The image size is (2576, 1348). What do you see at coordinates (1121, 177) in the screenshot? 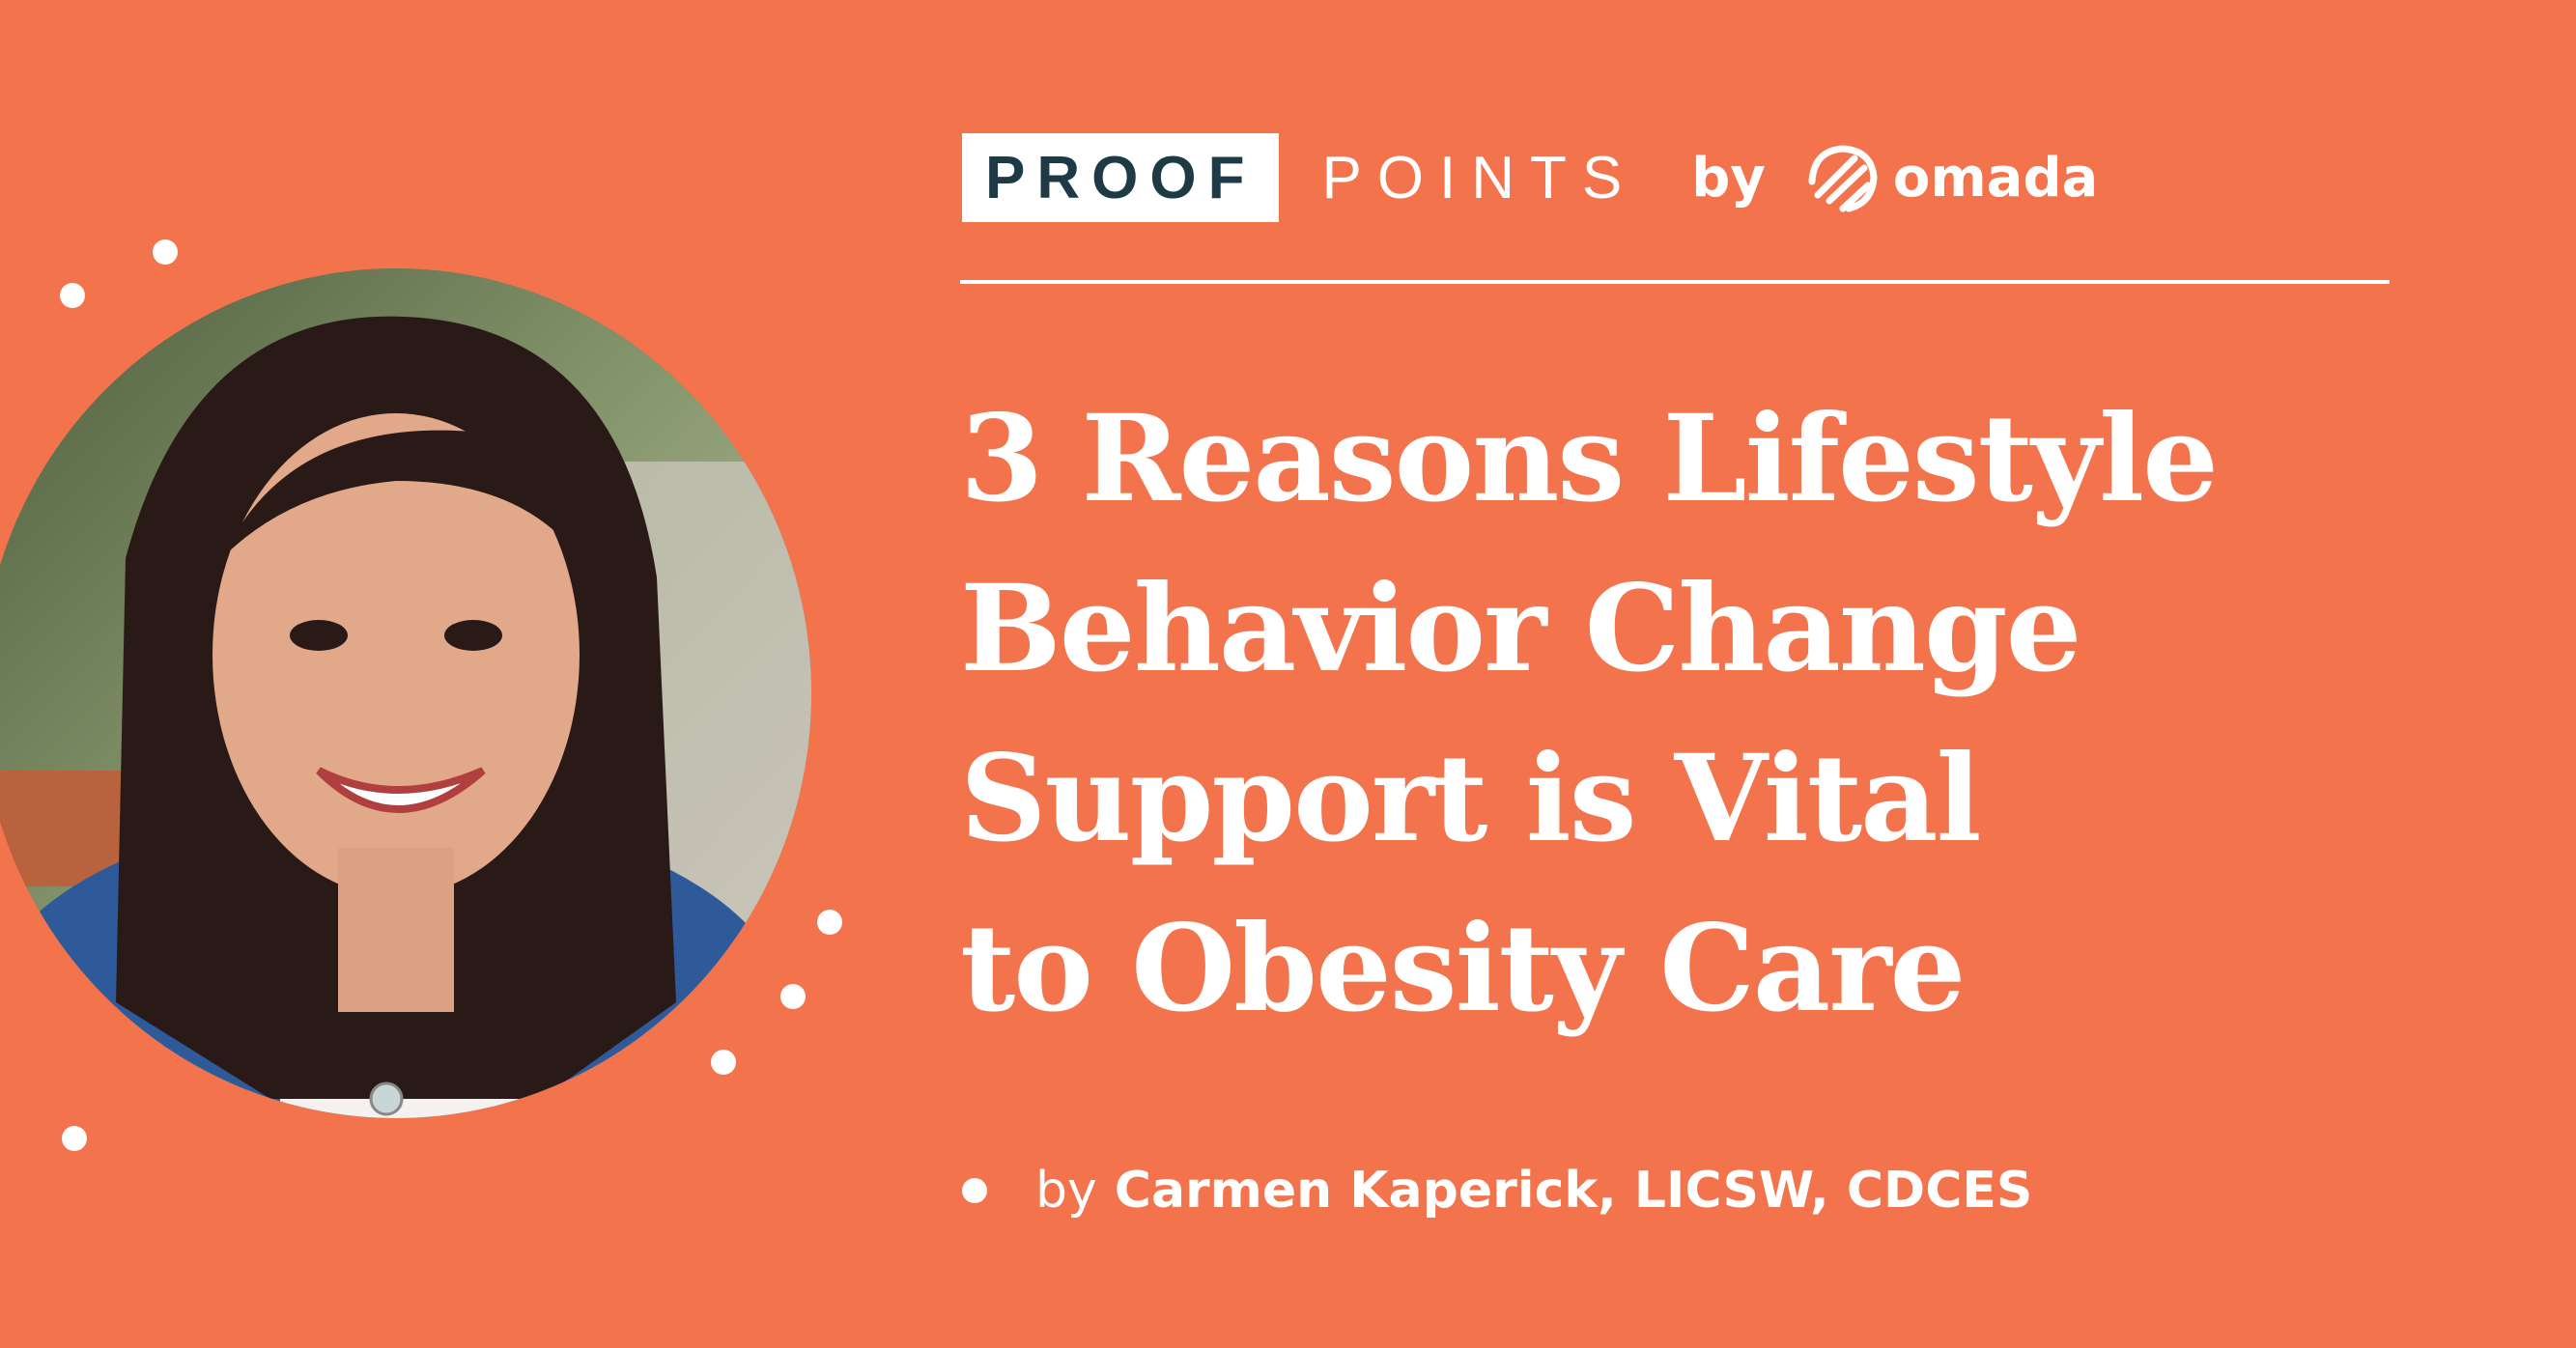
I see `proof-label: PROOF` at bounding box center [1121, 177].